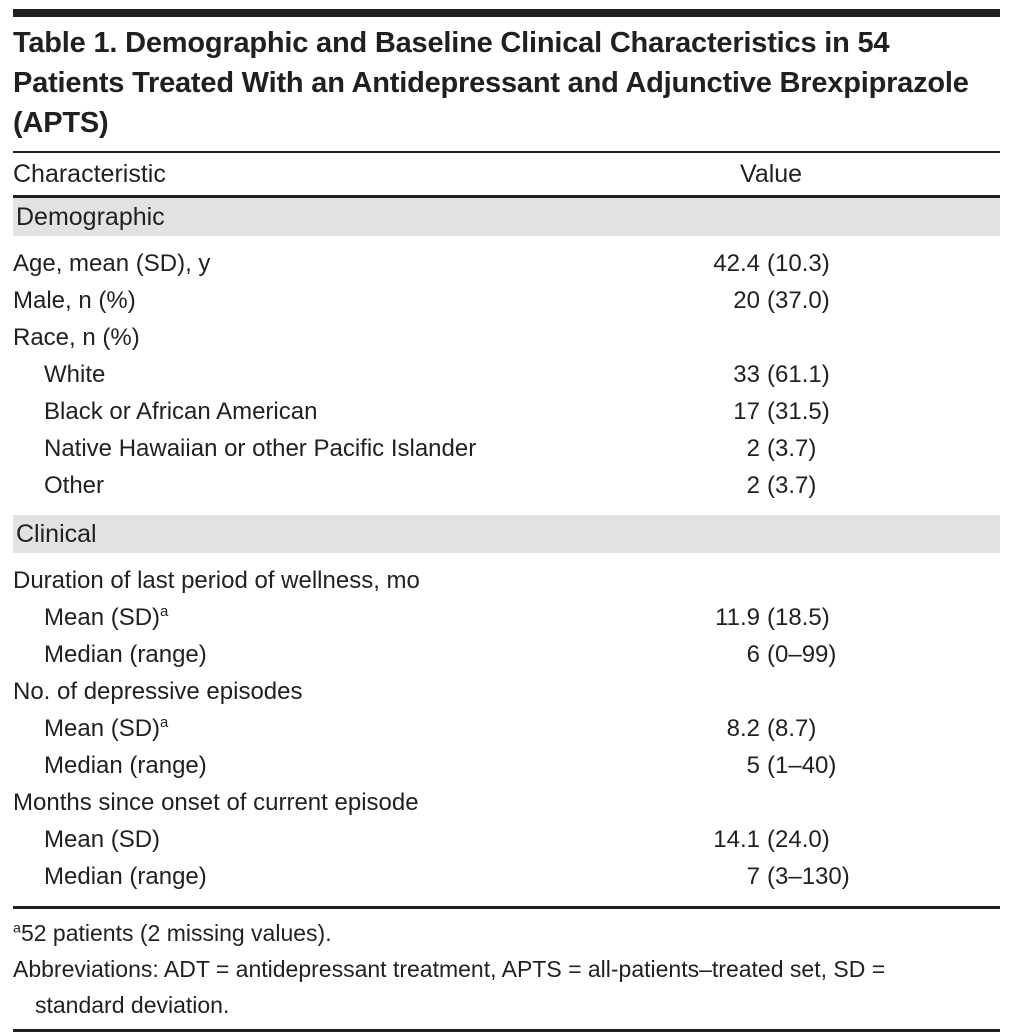 The height and width of the screenshot is (1036, 1012). I want to click on row-label-cell: Male, n (%), so click(316, 300).